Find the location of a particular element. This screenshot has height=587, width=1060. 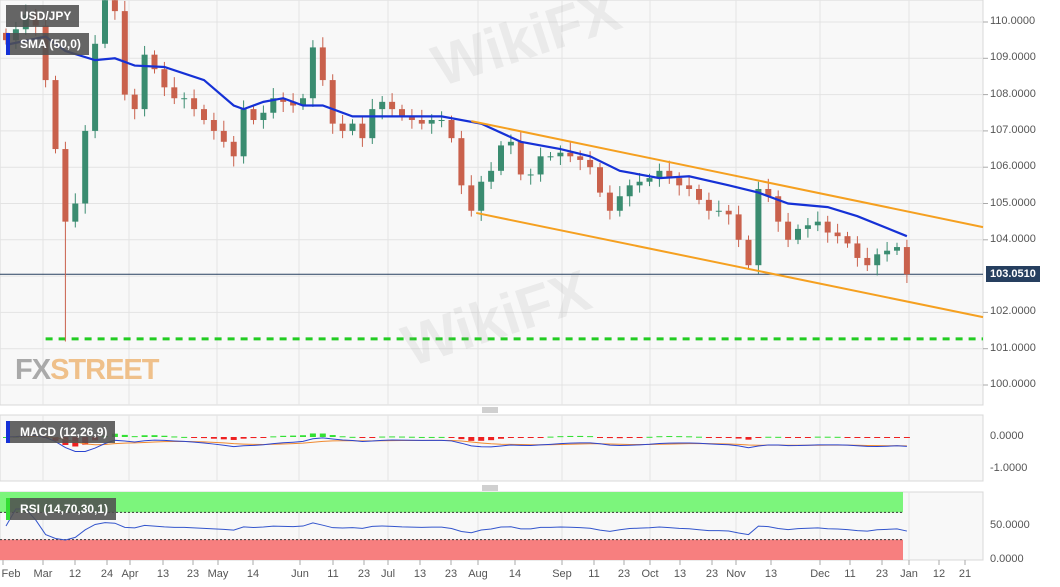

date-tick-label: May is located at coordinates (218, 574).